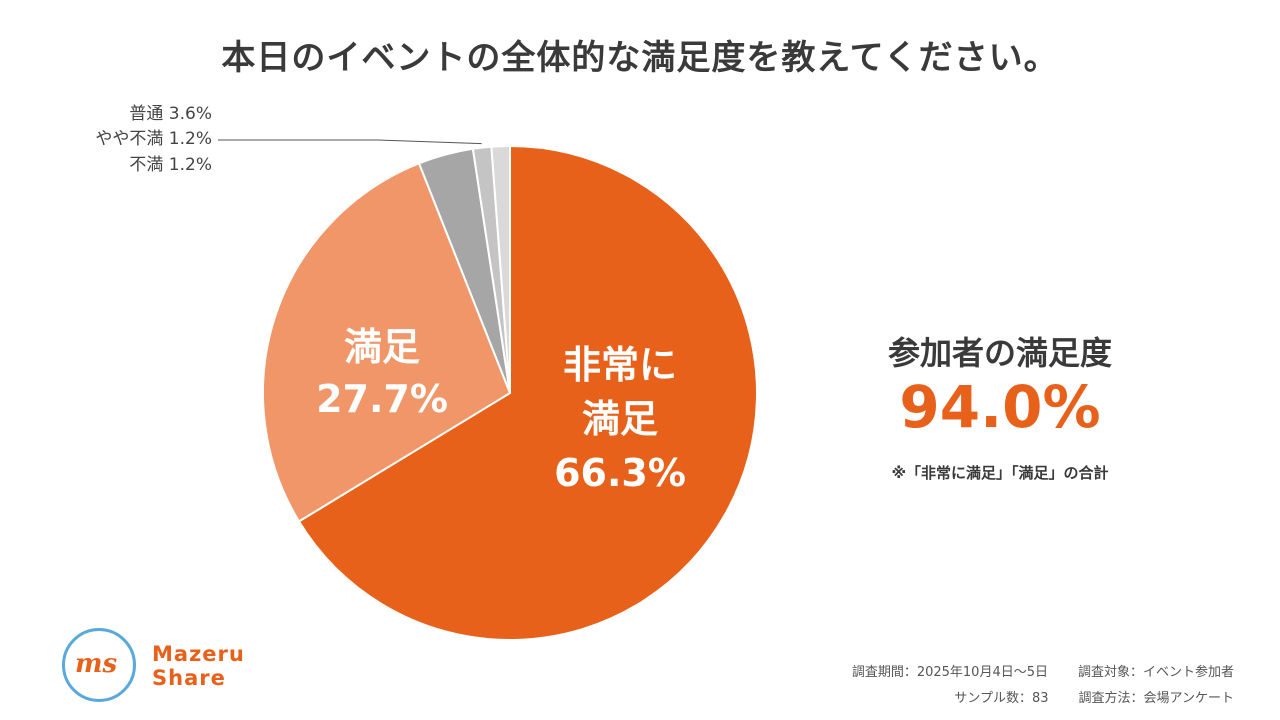 The height and width of the screenshot is (720, 1280). Describe the element at coordinates (620, 473) in the screenshot. I see `slice-0-value: 66.3%` at that location.